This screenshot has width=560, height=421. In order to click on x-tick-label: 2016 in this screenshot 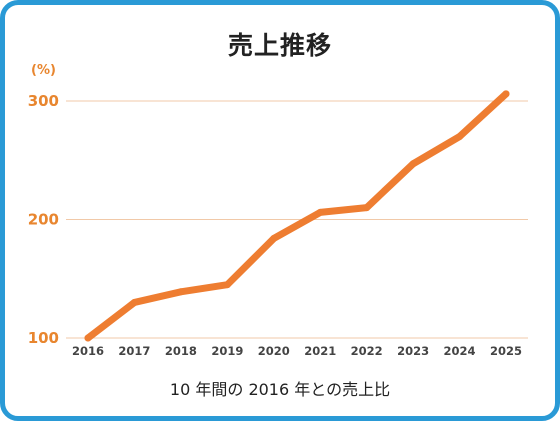, I will do `click(88, 351)`.